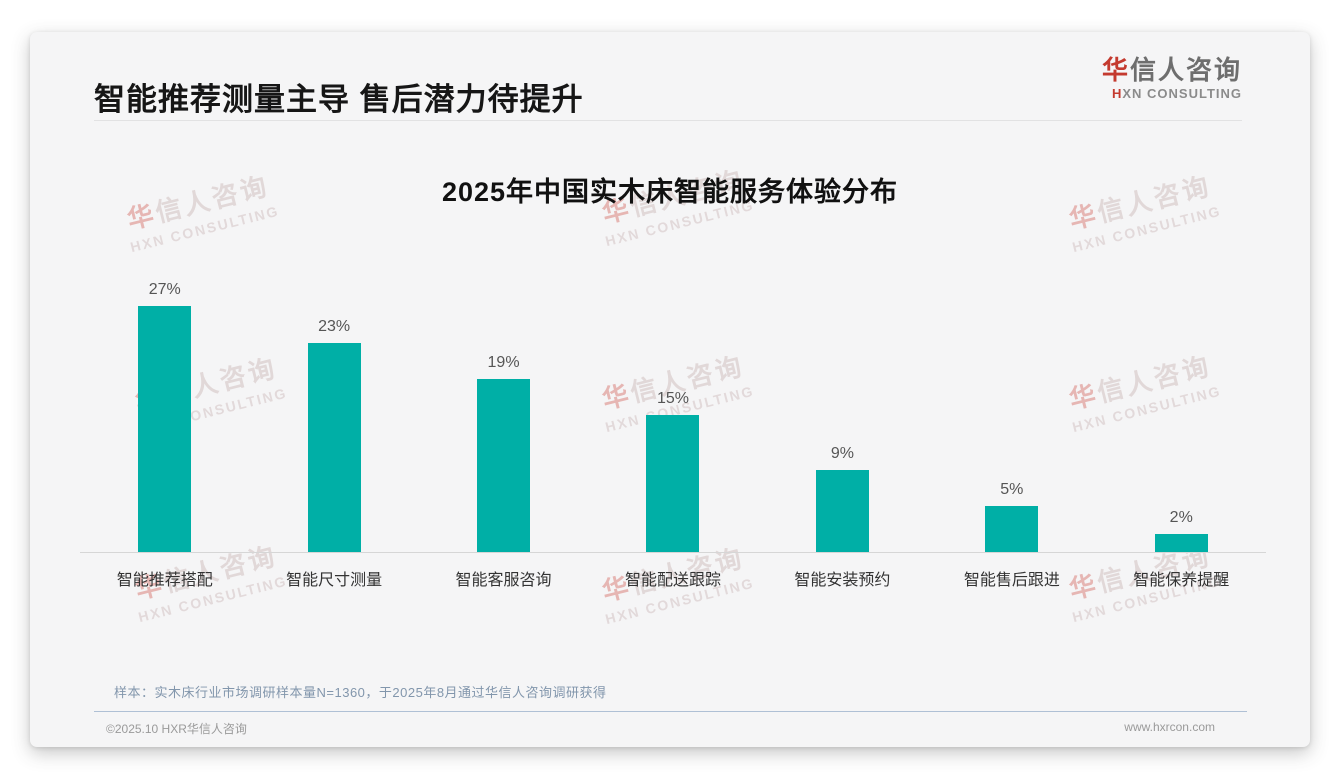  Describe the element at coordinates (1181, 530) in the screenshot. I see `bar-column: 2%` at that location.